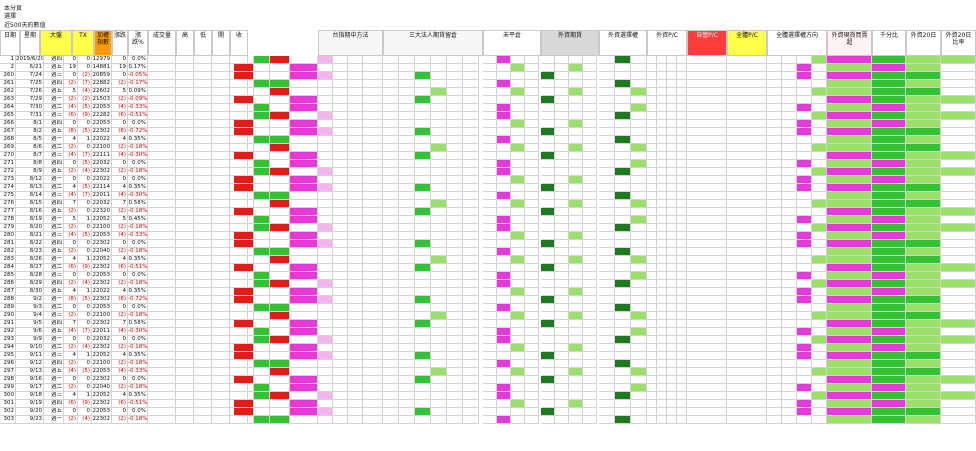 The width and height of the screenshot is (976, 451). Describe the element at coordinates (30, 76) in the screenshot. I see `cell-date: 7/24` at that location.